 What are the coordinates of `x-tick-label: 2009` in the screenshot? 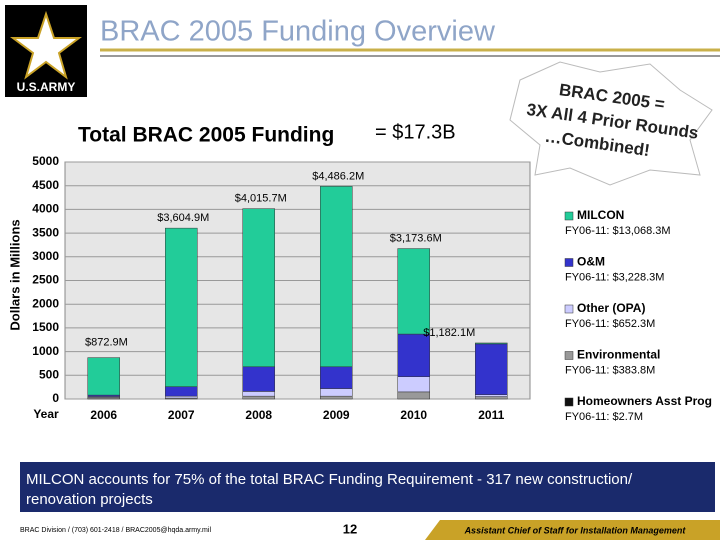 It's located at (336, 415).